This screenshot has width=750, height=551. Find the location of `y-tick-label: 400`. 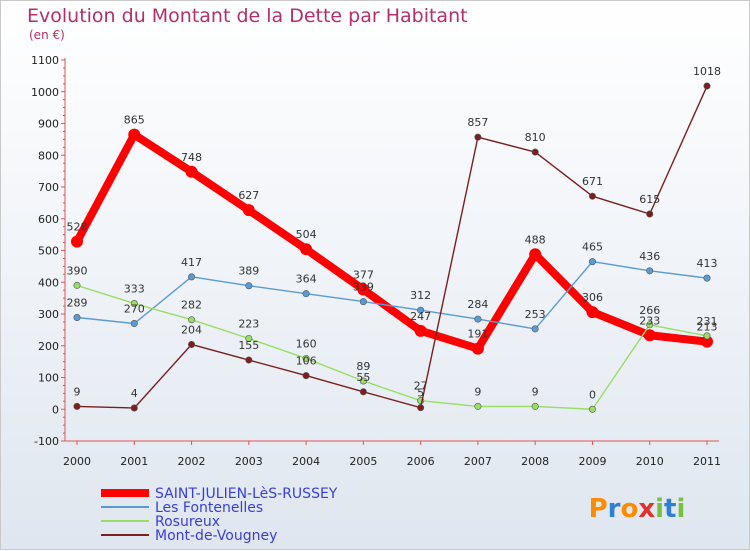

y-tick-label: 400 is located at coordinates (48, 282).